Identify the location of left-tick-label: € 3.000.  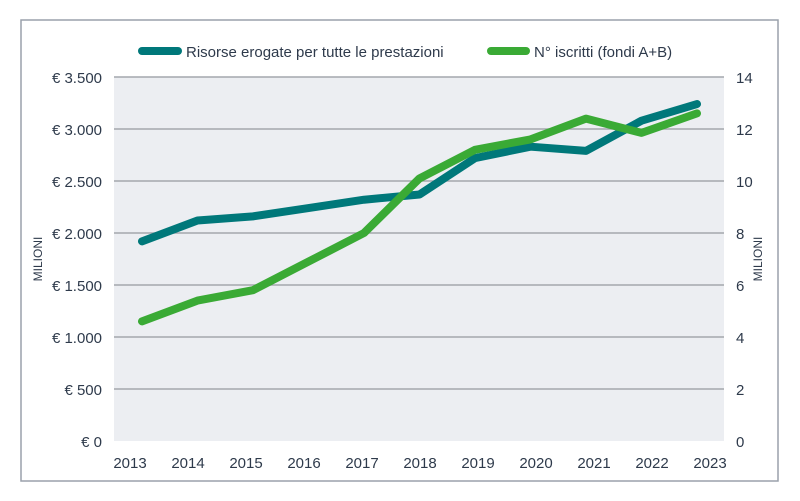
(77, 130).